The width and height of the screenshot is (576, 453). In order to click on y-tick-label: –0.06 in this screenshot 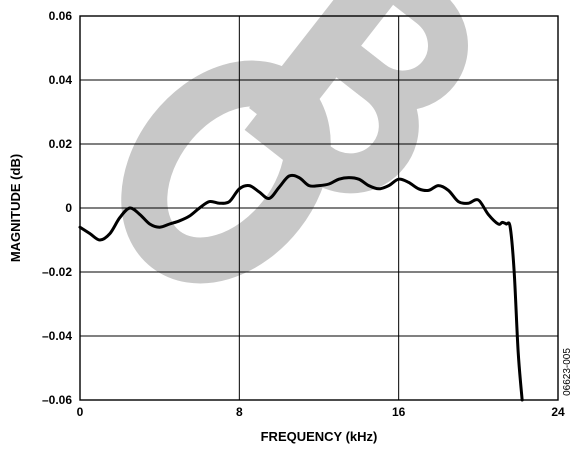, I will do `click(57, 400)`.